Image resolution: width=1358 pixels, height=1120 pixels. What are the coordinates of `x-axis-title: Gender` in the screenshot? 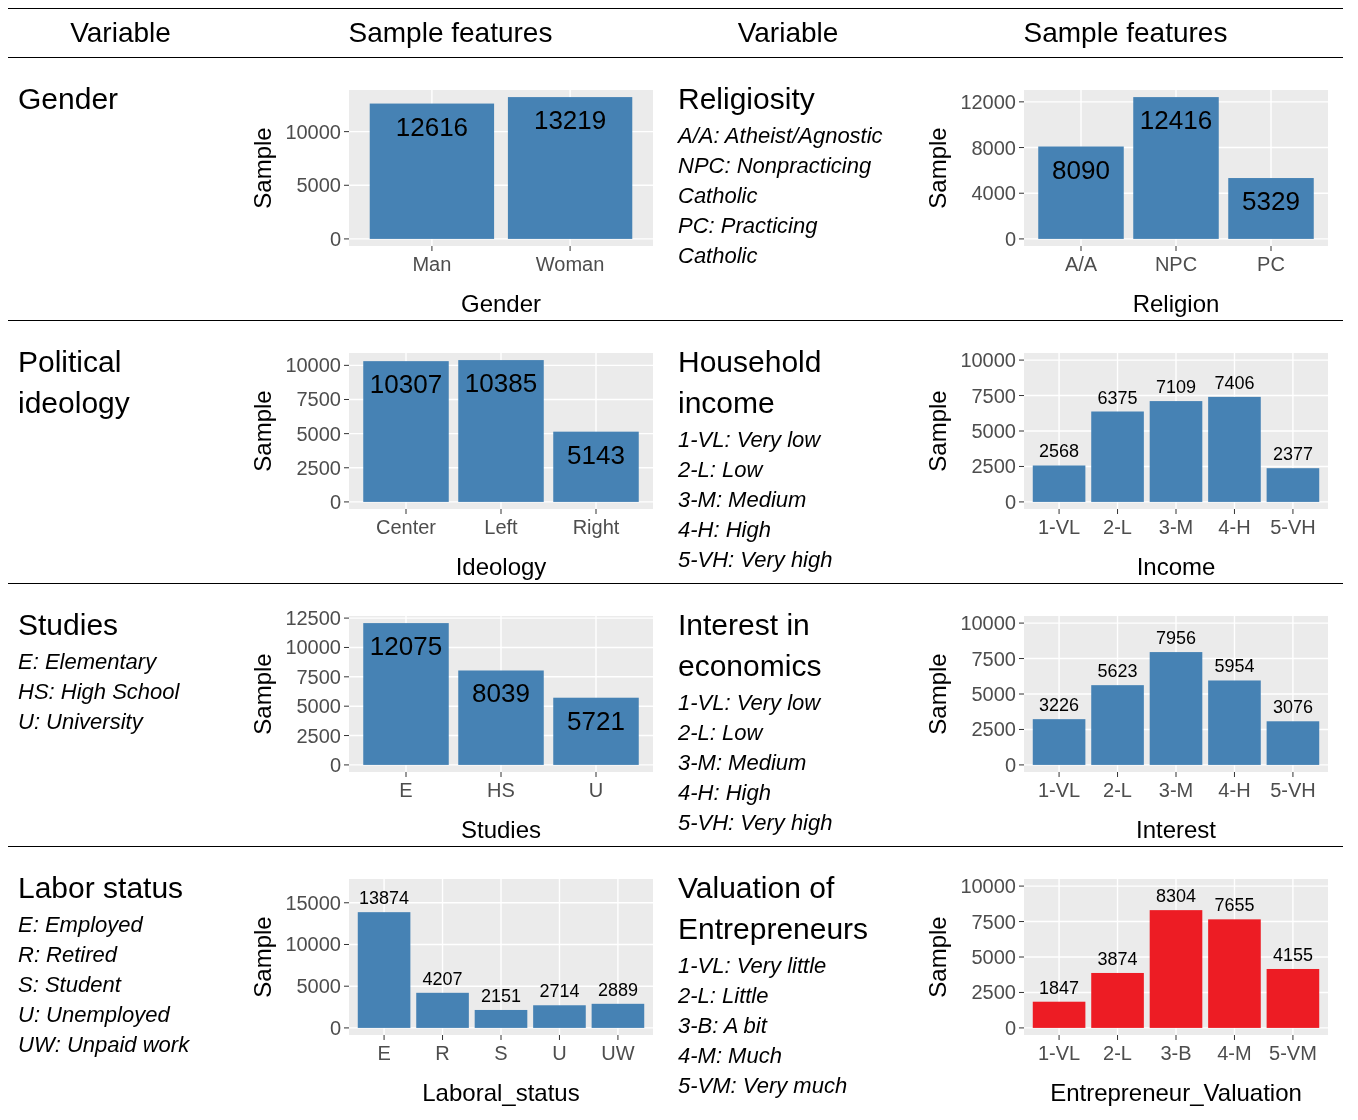 It's located at (501, 303).